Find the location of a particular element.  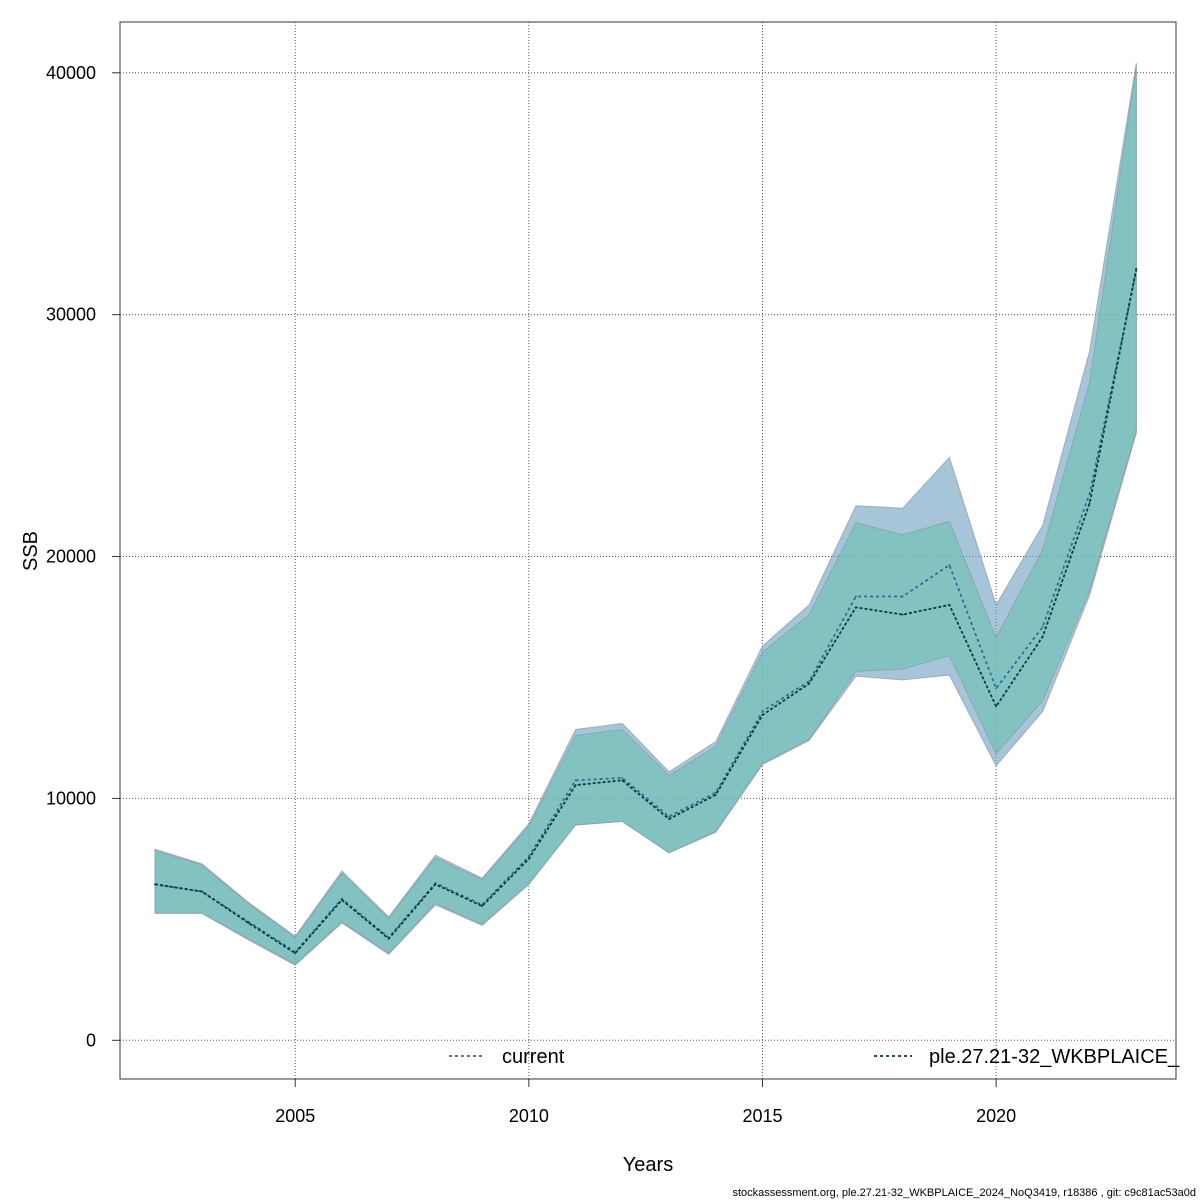

y-tick-label: 30000 is located at coordinates (71, 315).